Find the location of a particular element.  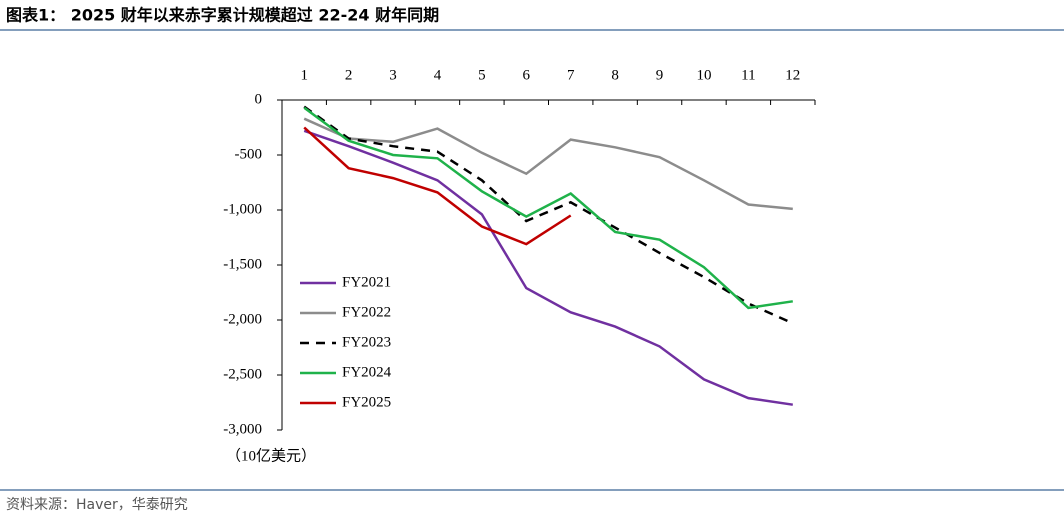

y-tick-label: -500 is located at coordinates (249, 154).